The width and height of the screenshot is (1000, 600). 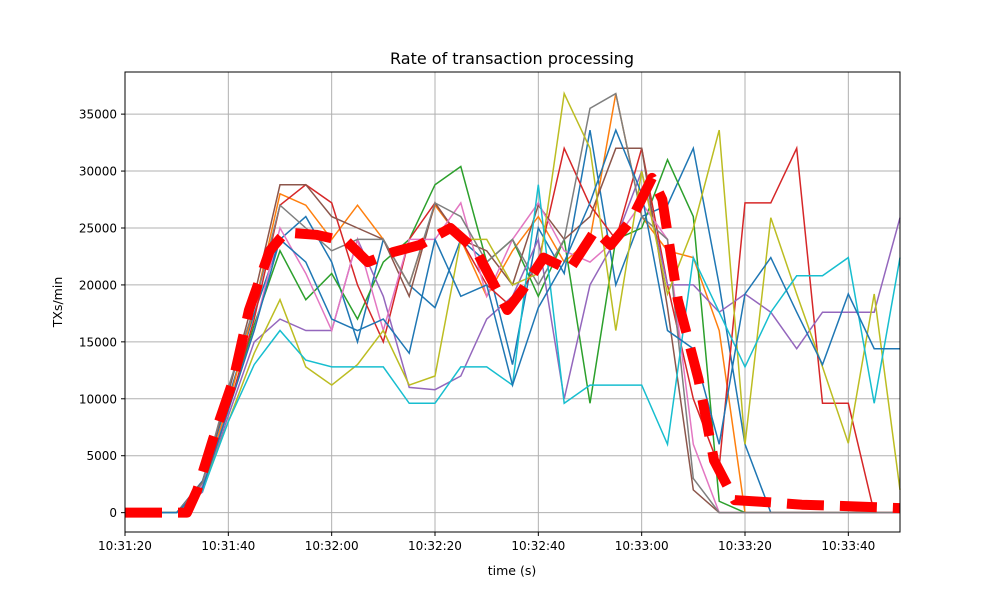 What do you see at coordinates (848, 546) in the screenshot?
I see `x-tick-label: 10:33:40` at bounding box center [848, 546].